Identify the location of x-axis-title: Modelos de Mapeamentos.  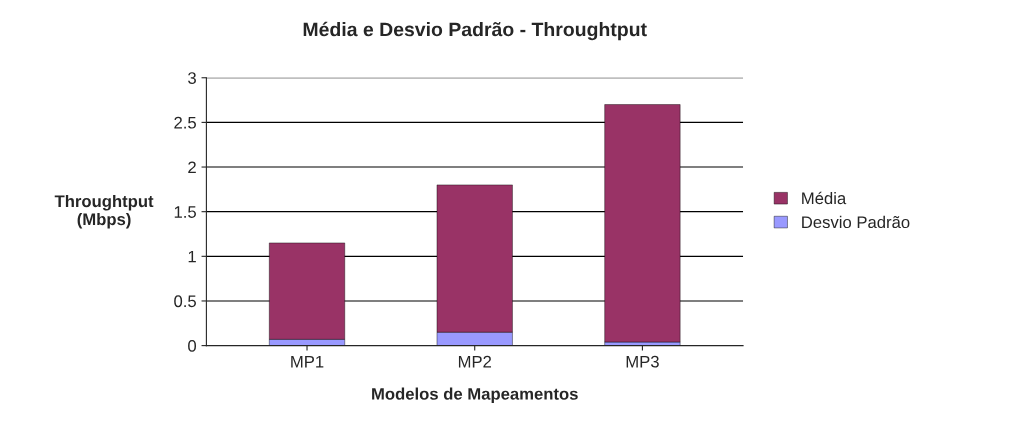
(475, 395).